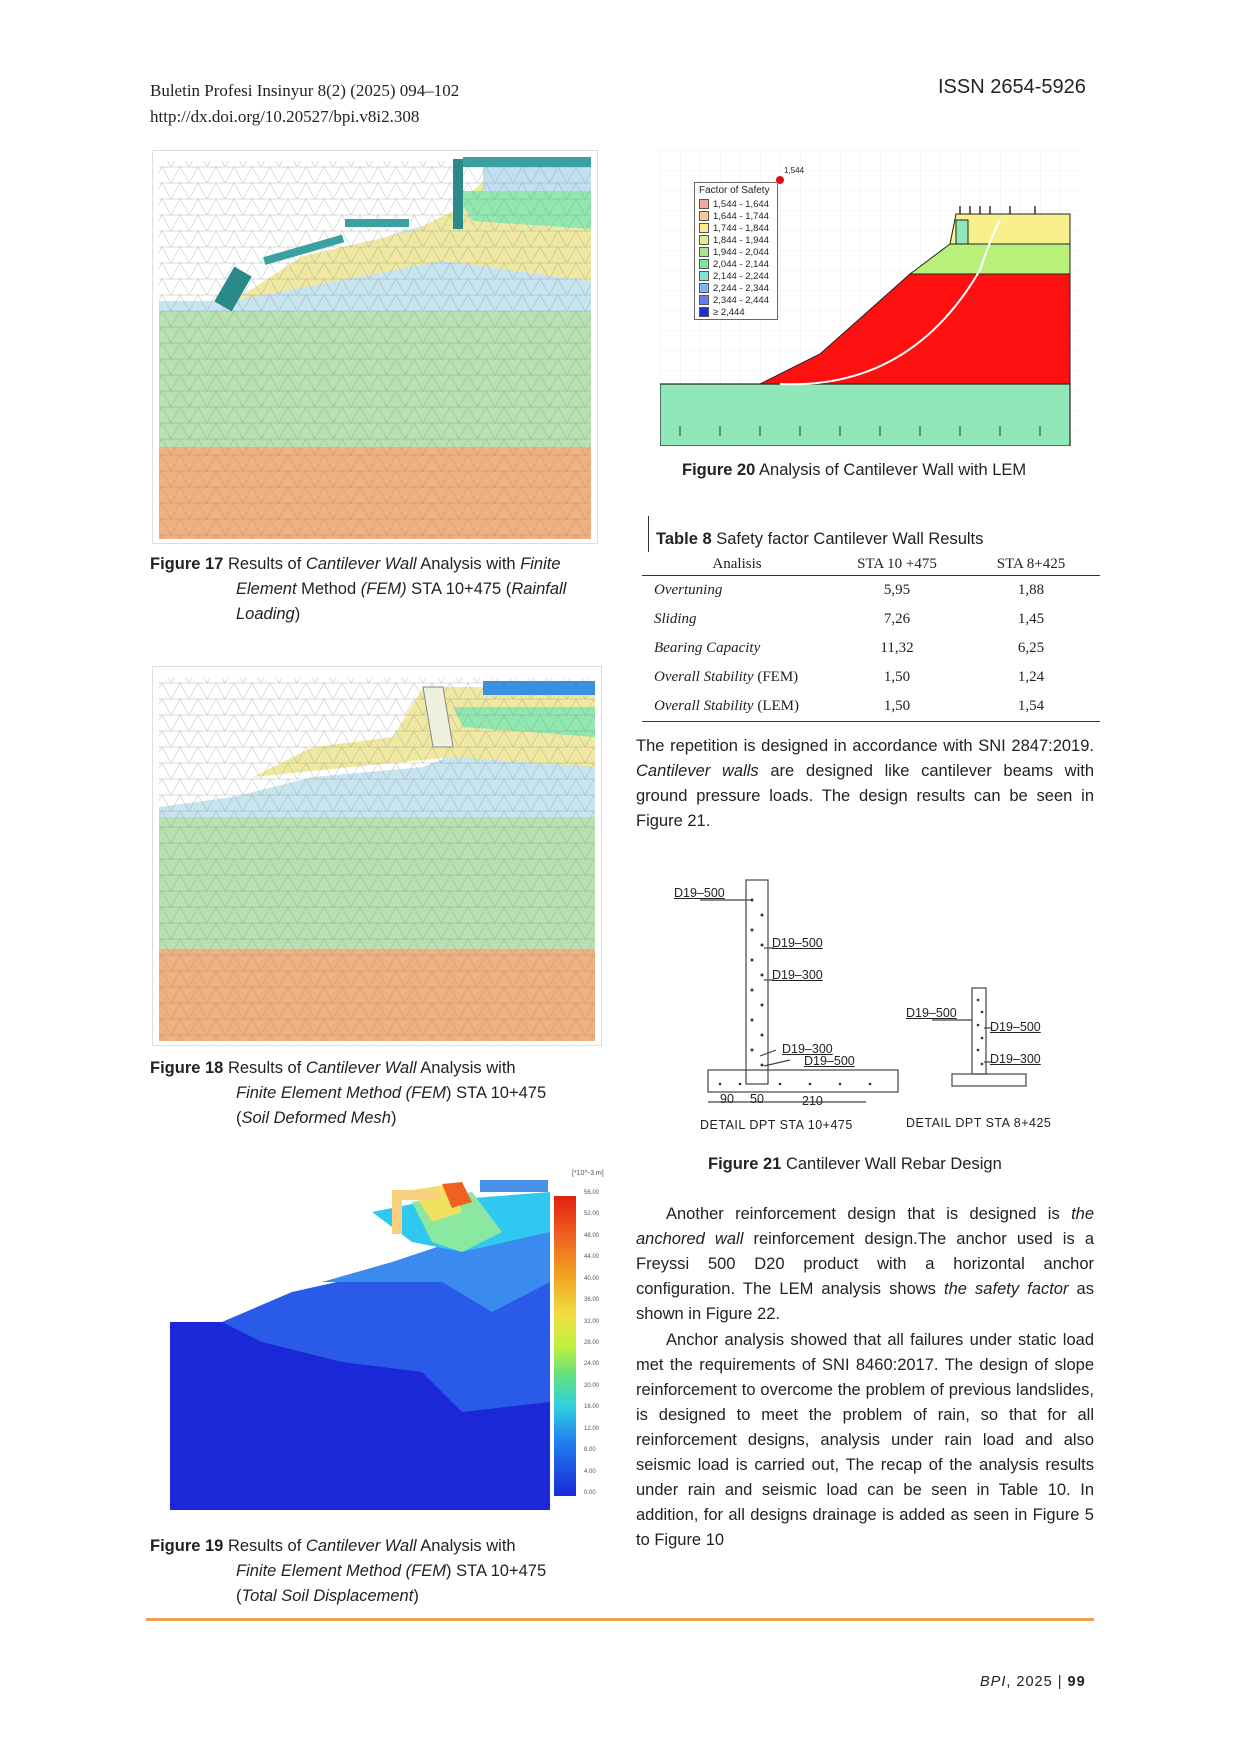  What do you see at coordinates (285, 116) in the screenshot?
I see `doi-link: http://dx.doi.org/10.20527/bpi.v8i2.308` at bounding box center [285, 116].